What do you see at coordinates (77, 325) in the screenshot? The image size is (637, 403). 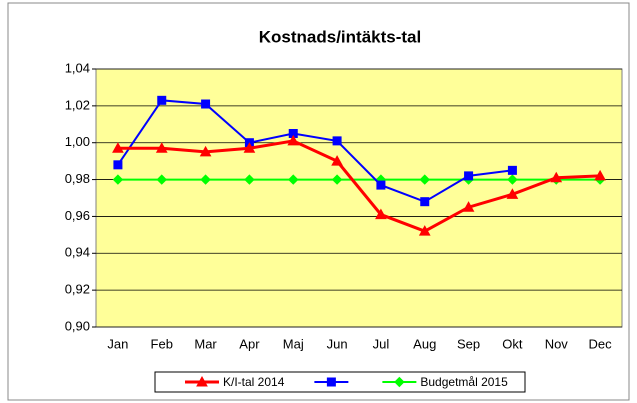 I see `y-tick-label: 0,90` at bounding box center [77, 325].